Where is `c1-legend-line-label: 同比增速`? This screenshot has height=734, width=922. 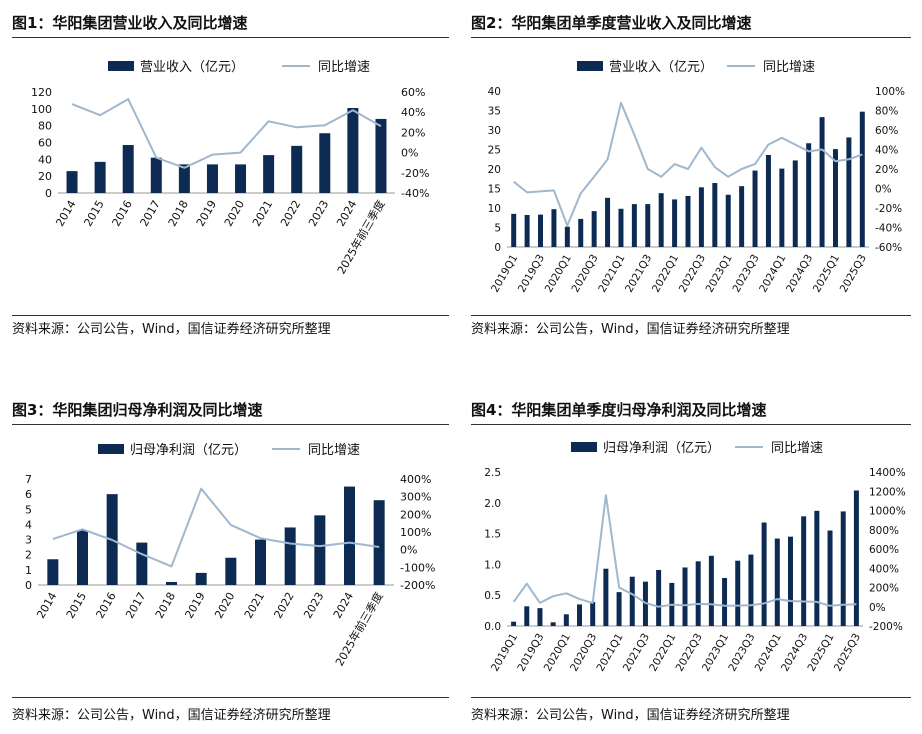
c1-legend-line-label: 同比增速 is located at coordinates (344, 67).